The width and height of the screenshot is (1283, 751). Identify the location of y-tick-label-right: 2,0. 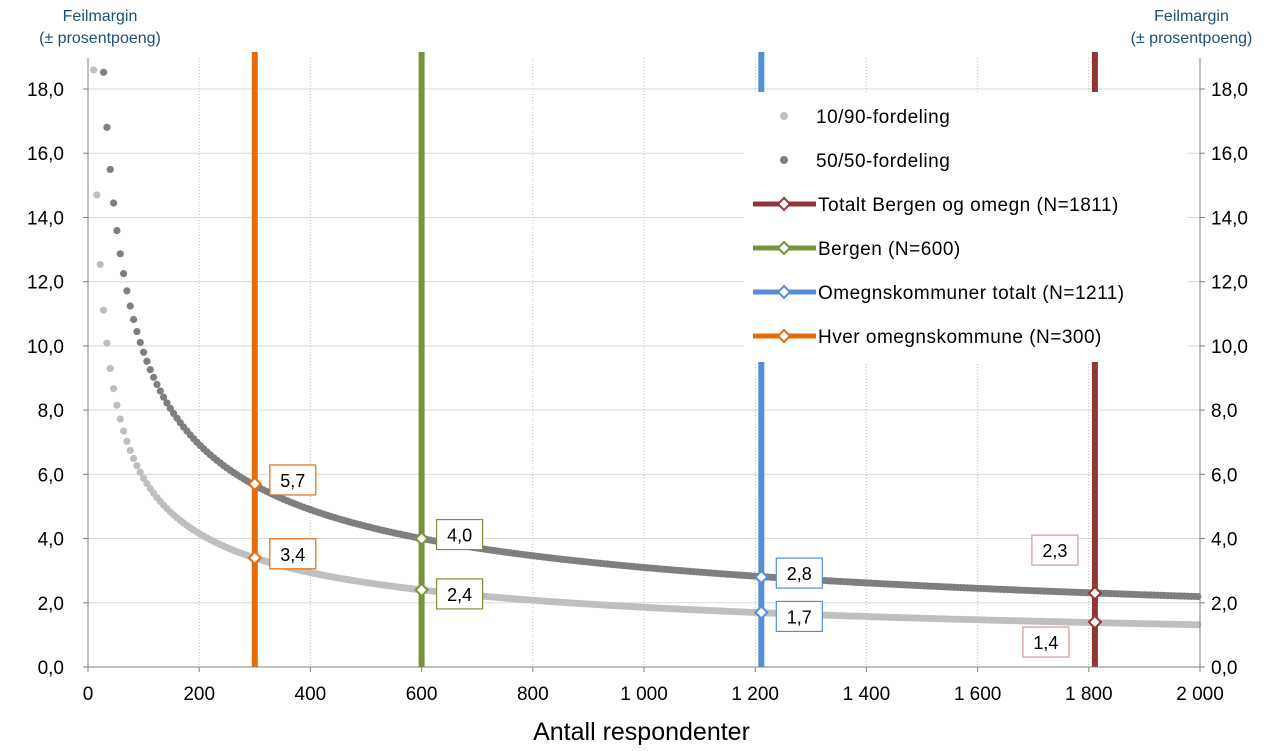
(1224, 604).